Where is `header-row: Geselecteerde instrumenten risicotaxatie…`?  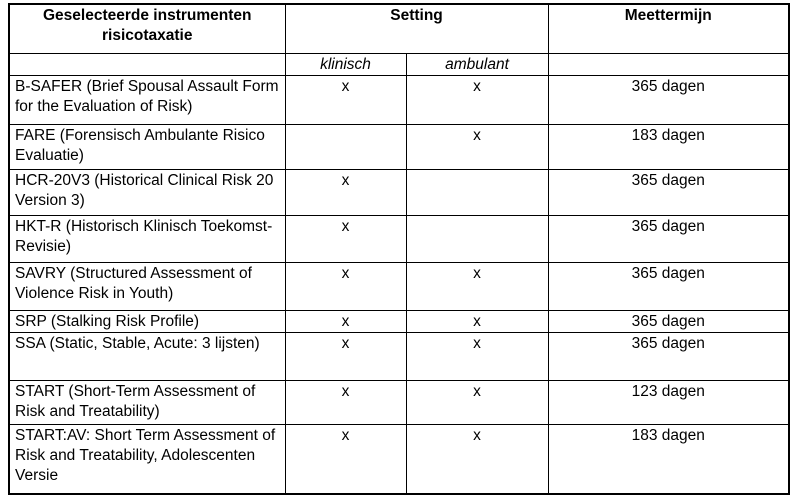 header-row: Geselecteerde instrumenten risicotaxatie… is located at coordinates (399, 28).